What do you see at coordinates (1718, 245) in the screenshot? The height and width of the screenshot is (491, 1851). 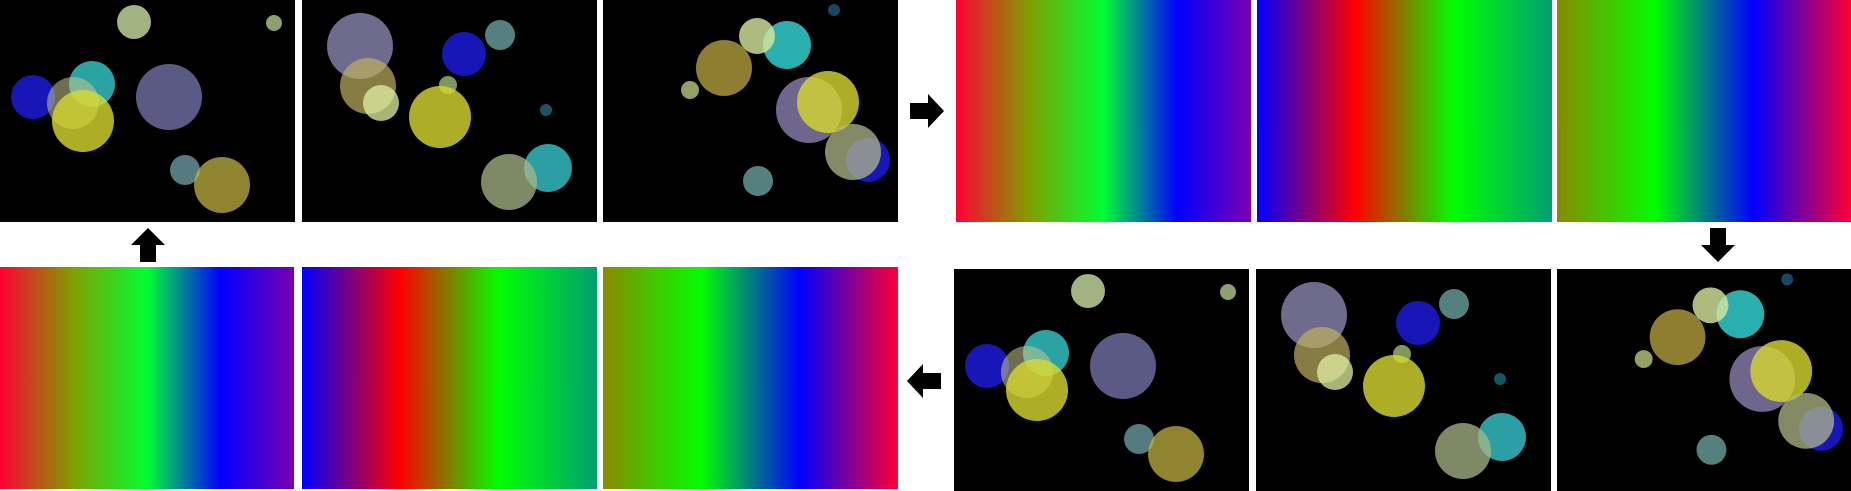 I see `arrow-down-icon` at bounding box center [1718, 245].